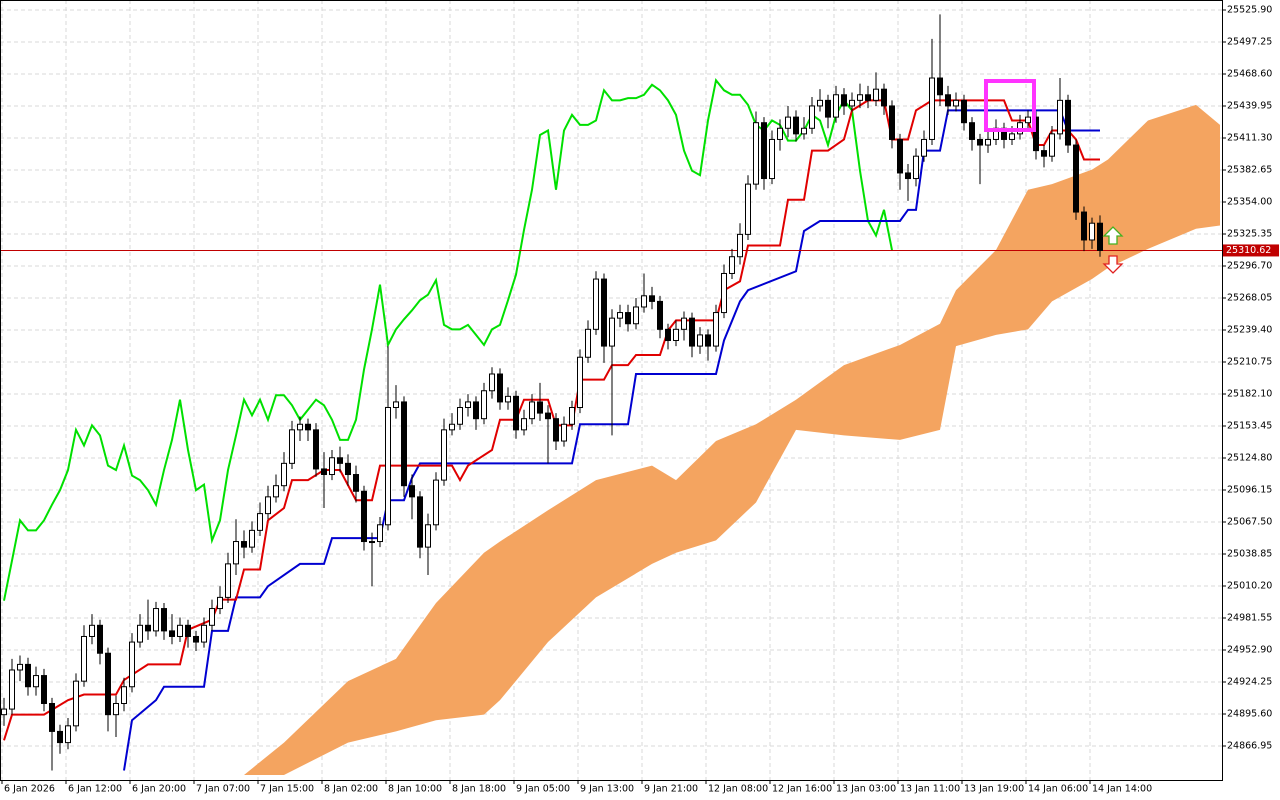 This screenshot has width=1280, height=800. What do you see at coordinates (671, 789) in the screenshot?
I see `x-tick-label: 9 Jan 21:00` at bounding box center [671, 789].